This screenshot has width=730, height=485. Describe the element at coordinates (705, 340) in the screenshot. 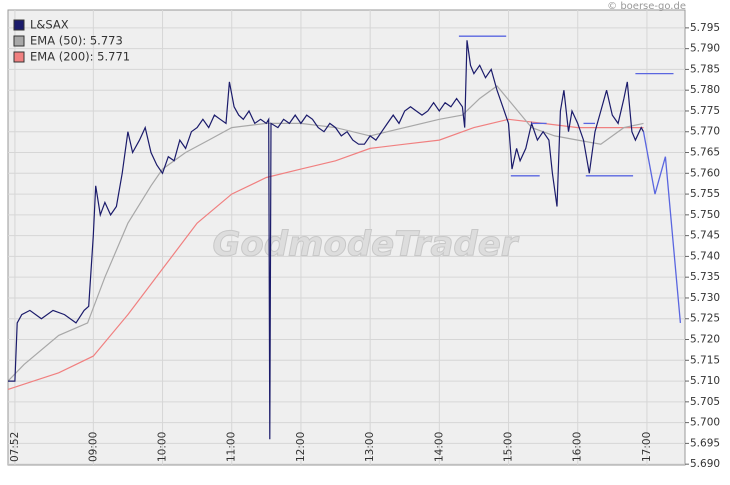

I see `y-tick-label: 5.720` at that location.